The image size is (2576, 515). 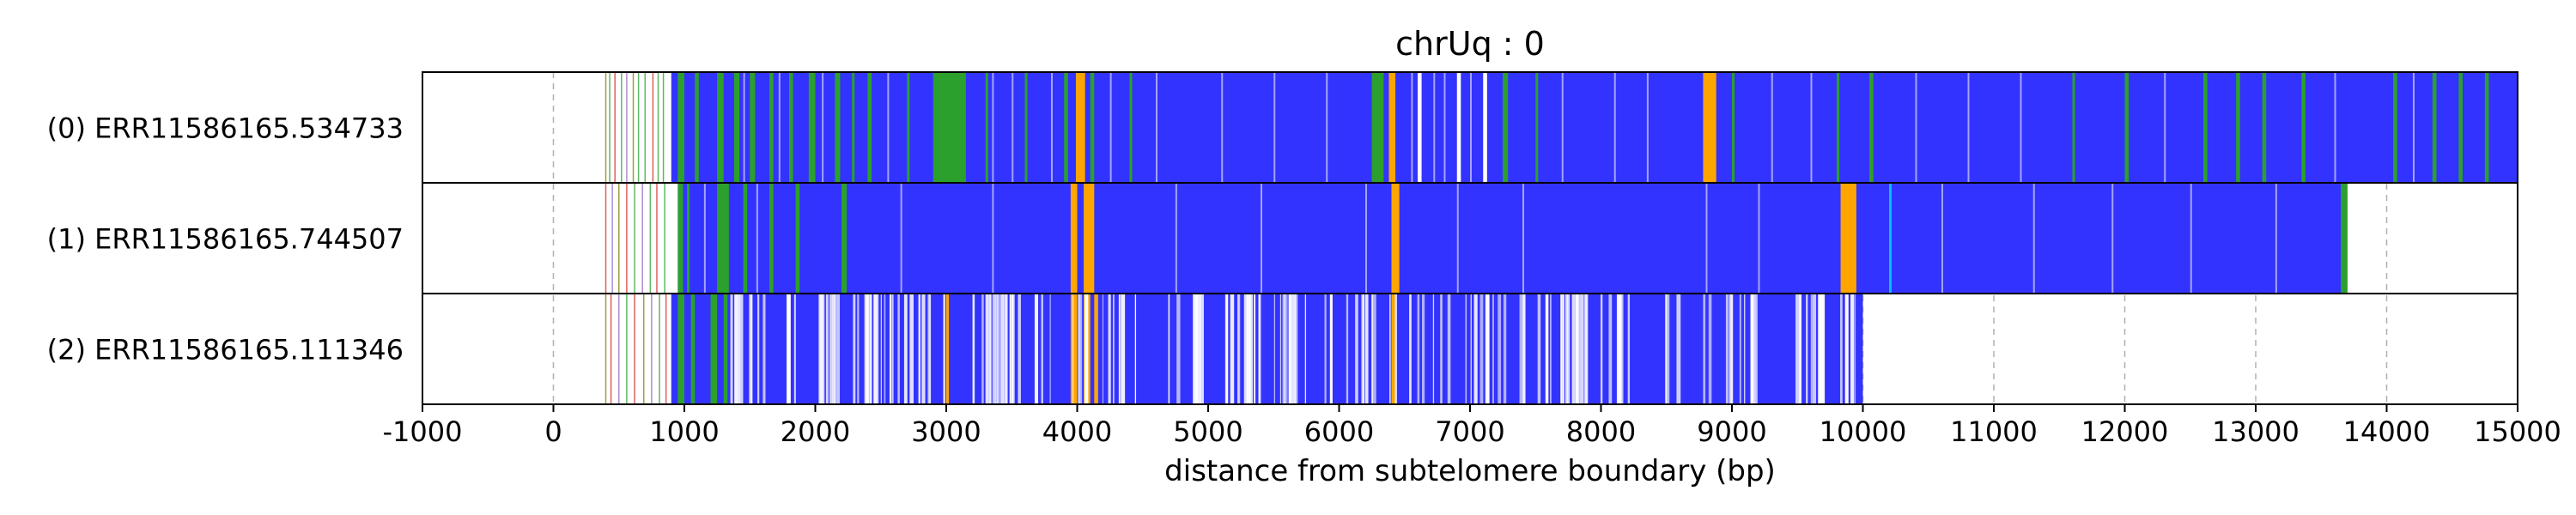 What do you see at coordinates (423, 431) in the screenshot?
I see `x-tick-label: -1000` at bounding box center [423, 431].